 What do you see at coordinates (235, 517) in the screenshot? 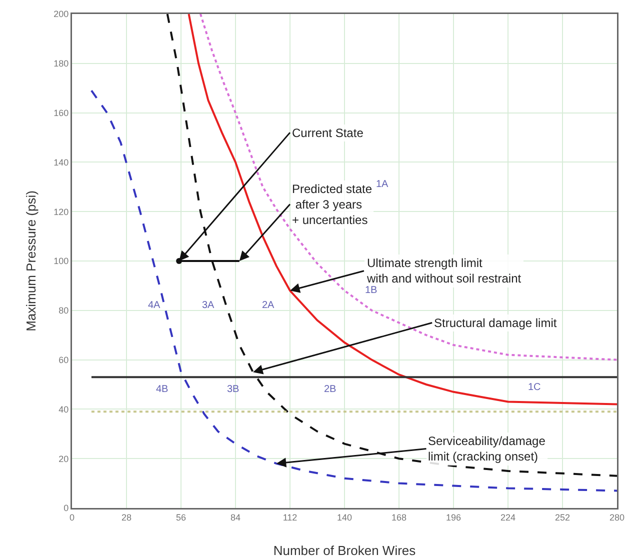
I see `x-tick-label: 84` at bounding box center [235, 517].